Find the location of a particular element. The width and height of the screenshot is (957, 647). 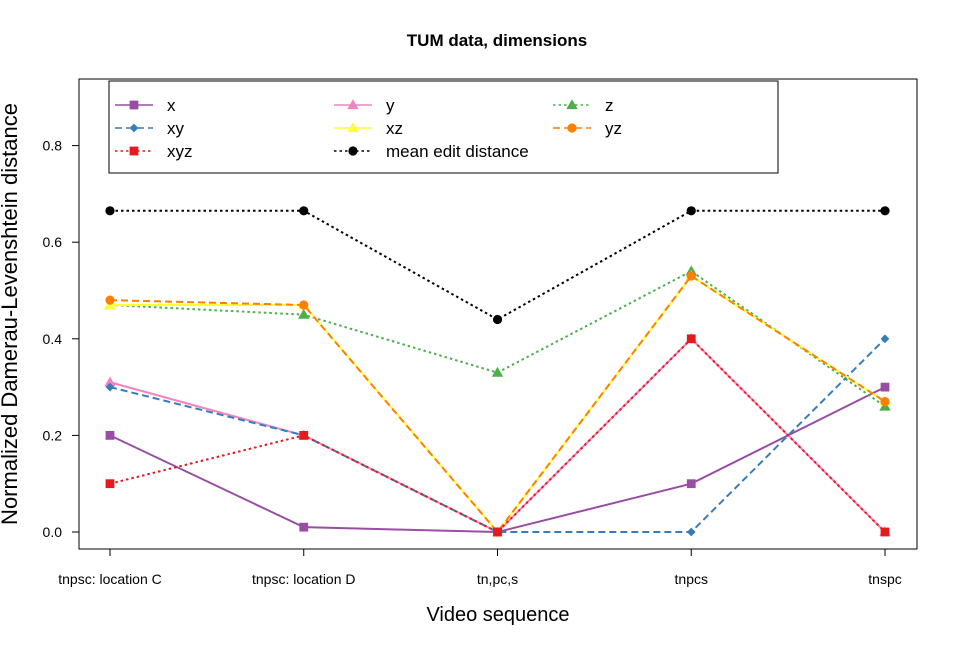

legend-item-xy: xy is located at coordinates (150, 128).